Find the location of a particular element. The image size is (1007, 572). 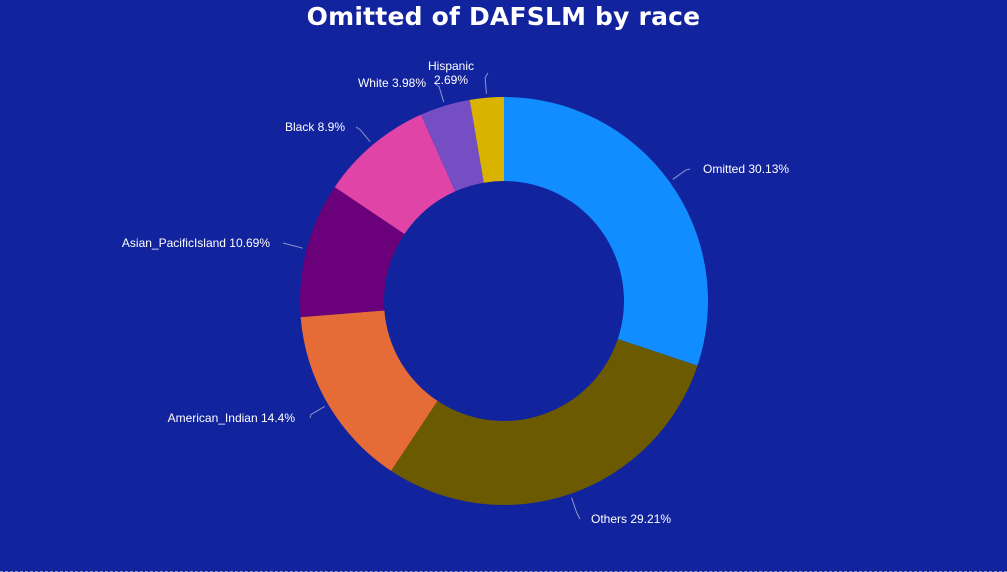

data-label-others: Others 29.21% is located at coordinates (631, 519).